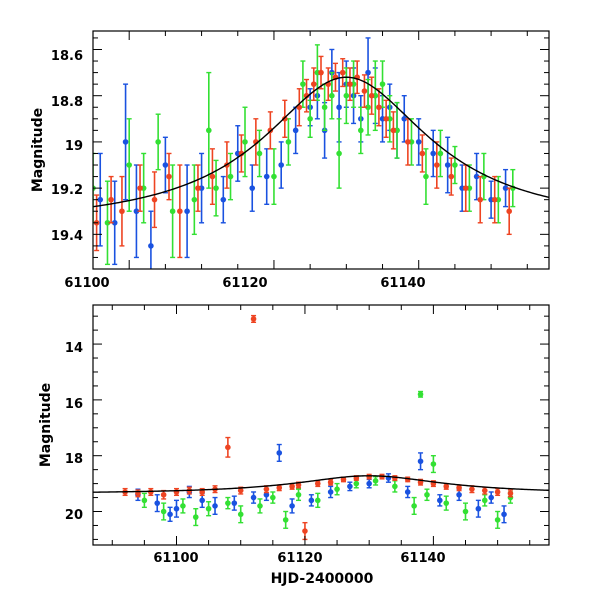 The height and width of the screenshot is (600, 600). I want to click on bottom-y-tick-label: 16, so click(74, 404).